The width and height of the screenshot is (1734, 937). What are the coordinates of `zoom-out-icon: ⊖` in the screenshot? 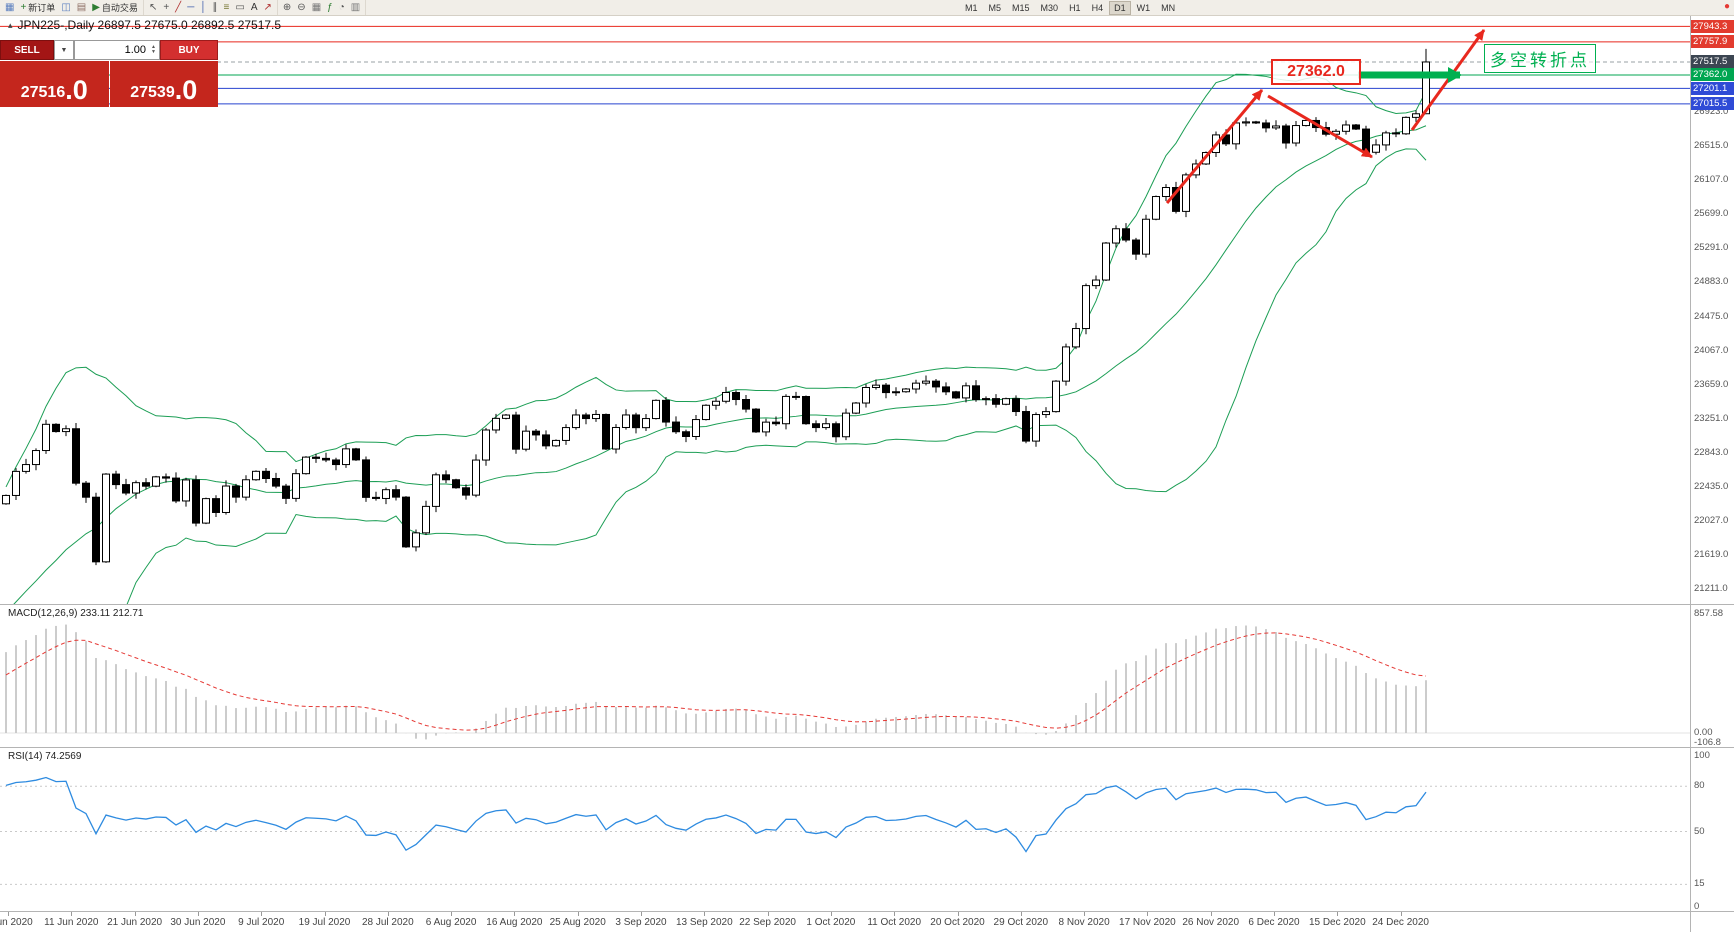 It's located at (301, 7).